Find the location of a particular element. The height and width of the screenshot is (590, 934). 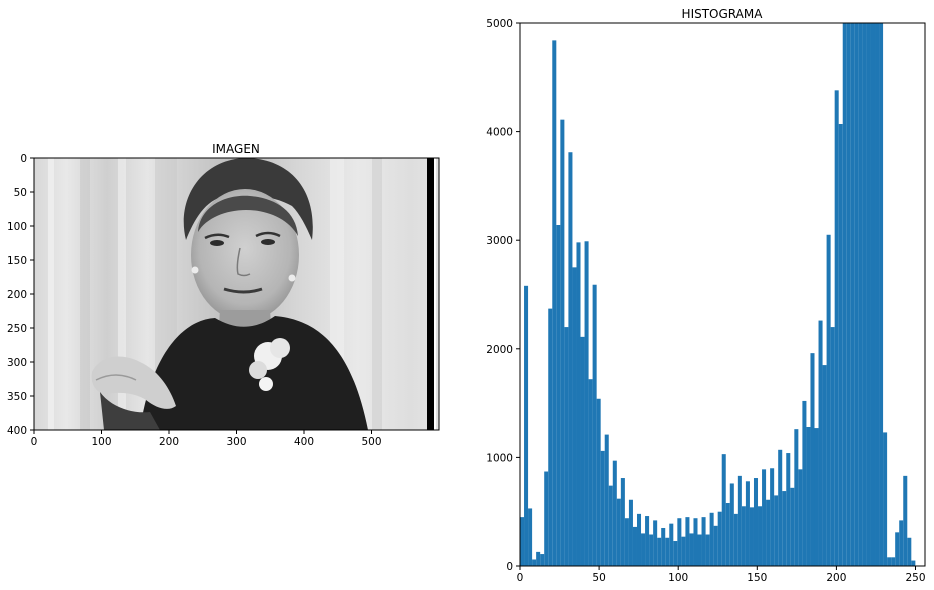

histogram-x-tick-label: 100 is located at coordinates (678, 578).